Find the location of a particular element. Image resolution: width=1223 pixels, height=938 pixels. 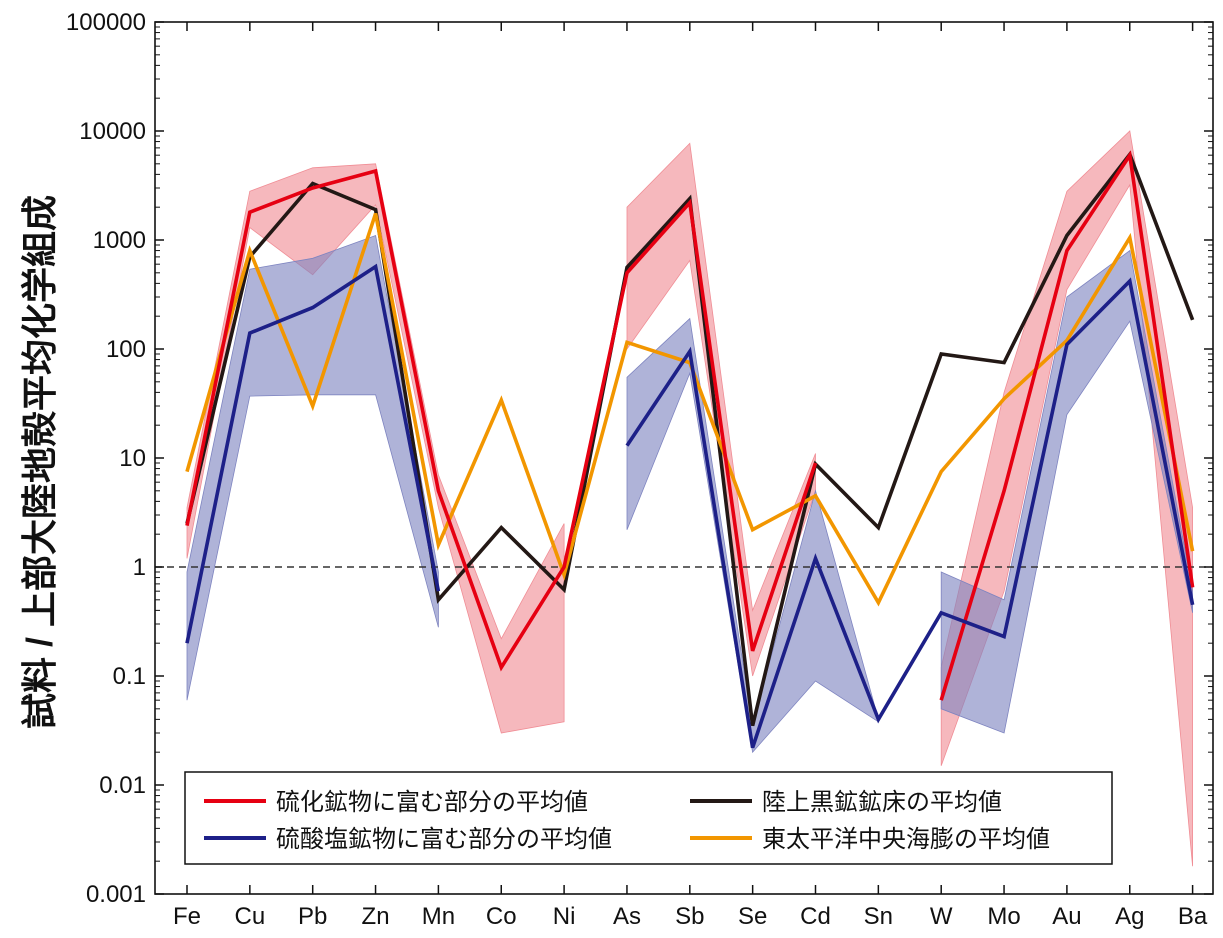

x-tick-label-w: W is located at coordinates (941, 916).